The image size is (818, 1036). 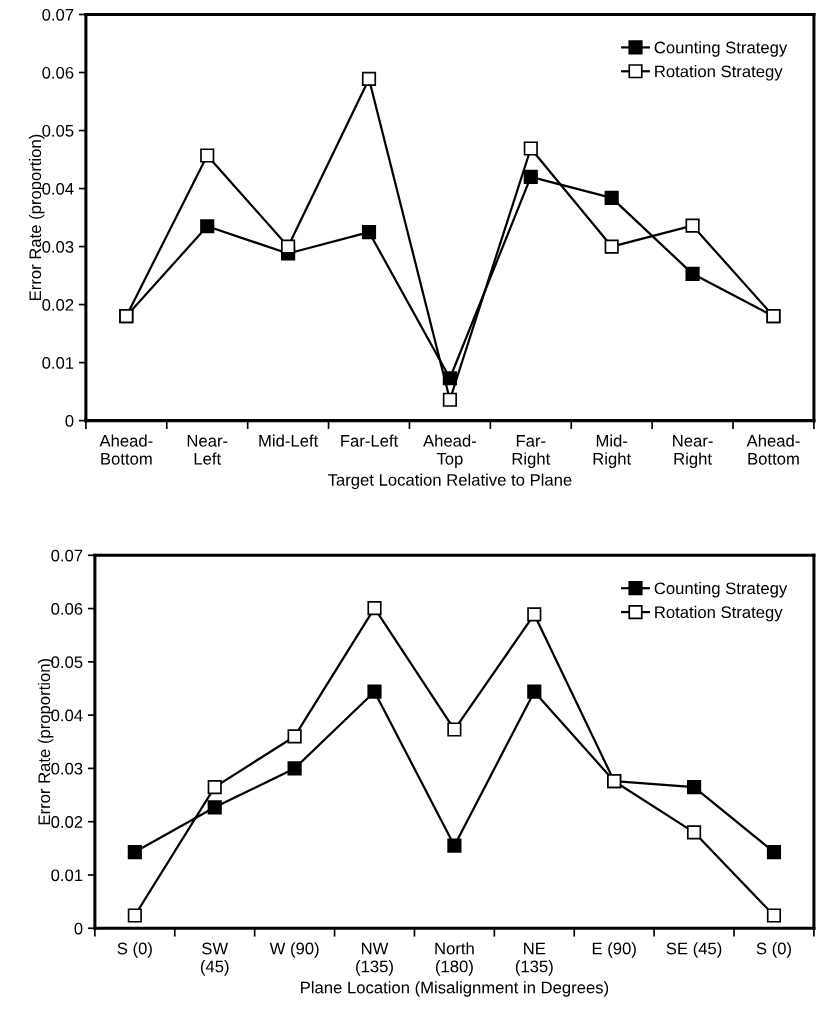 I want to click on x-tick-label: Far-Left, so click(x=370, y=440).